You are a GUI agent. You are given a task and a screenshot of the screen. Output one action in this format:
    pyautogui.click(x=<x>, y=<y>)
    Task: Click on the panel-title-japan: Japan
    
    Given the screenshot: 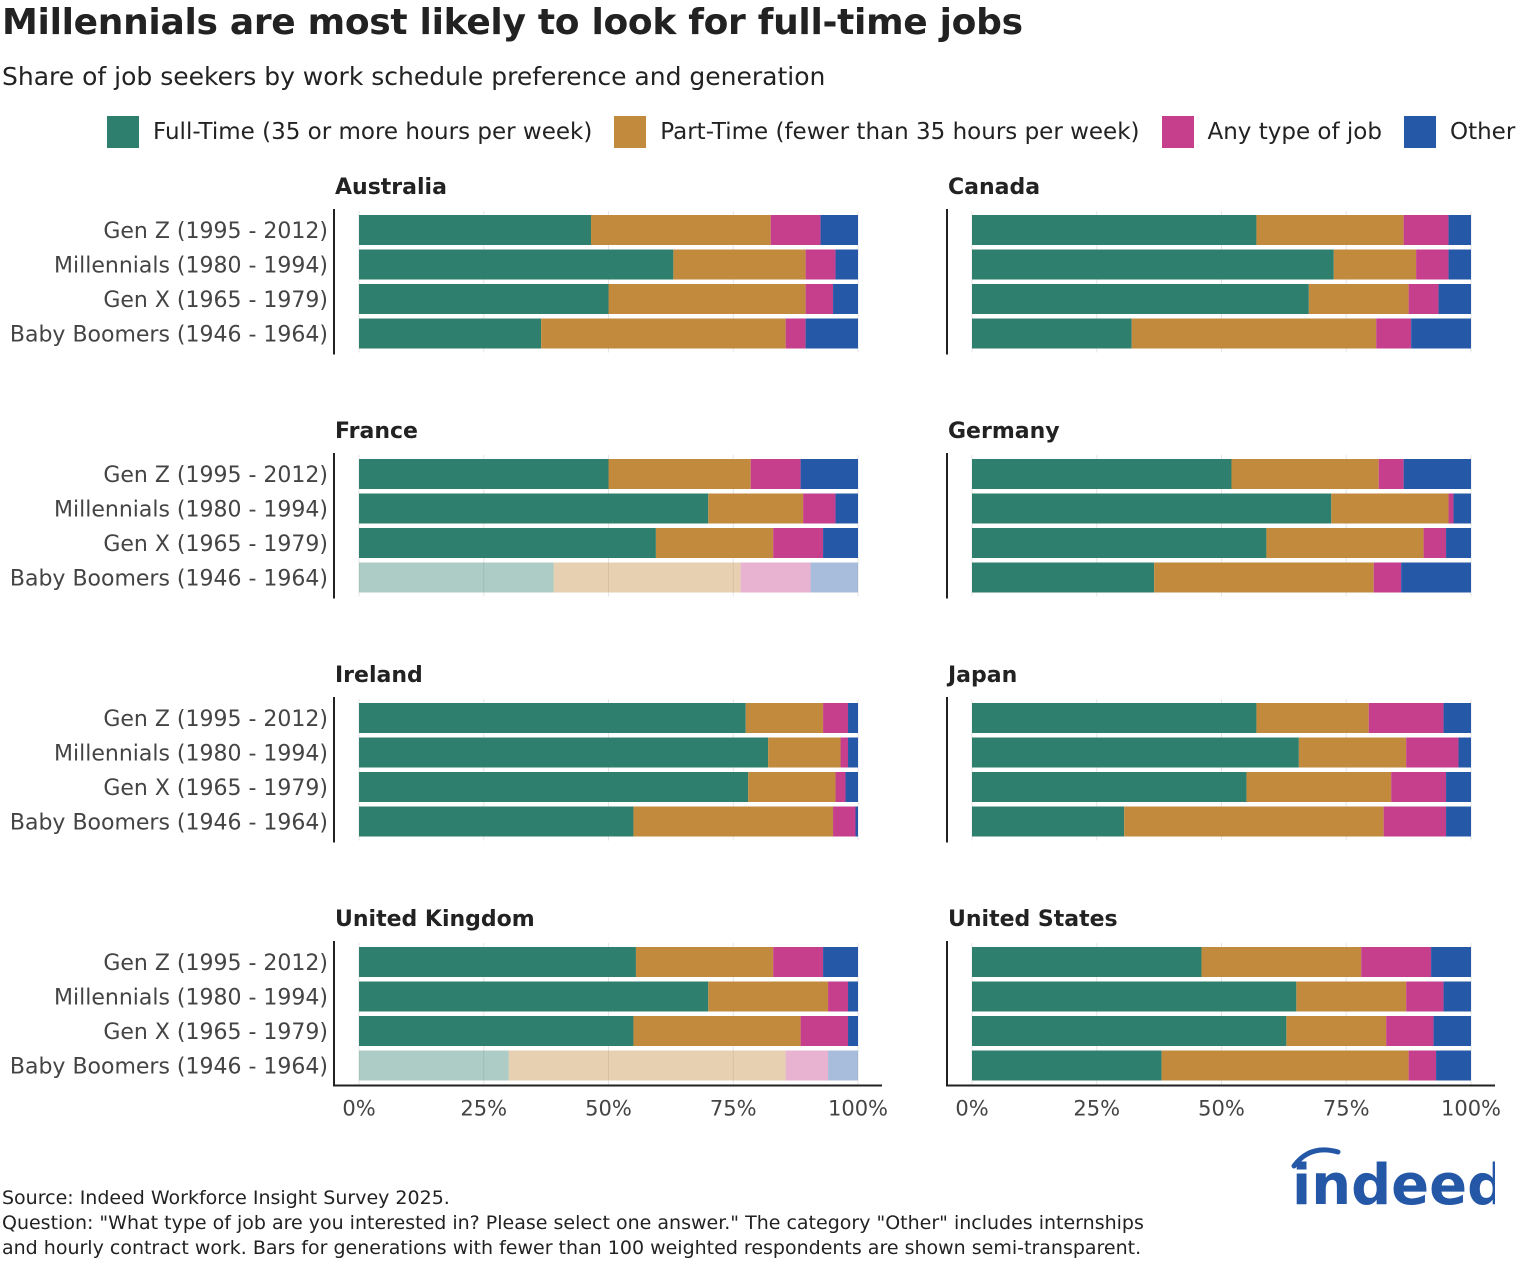 What is the action you would take?
    pyautogui.click(x=981, y=675)
    